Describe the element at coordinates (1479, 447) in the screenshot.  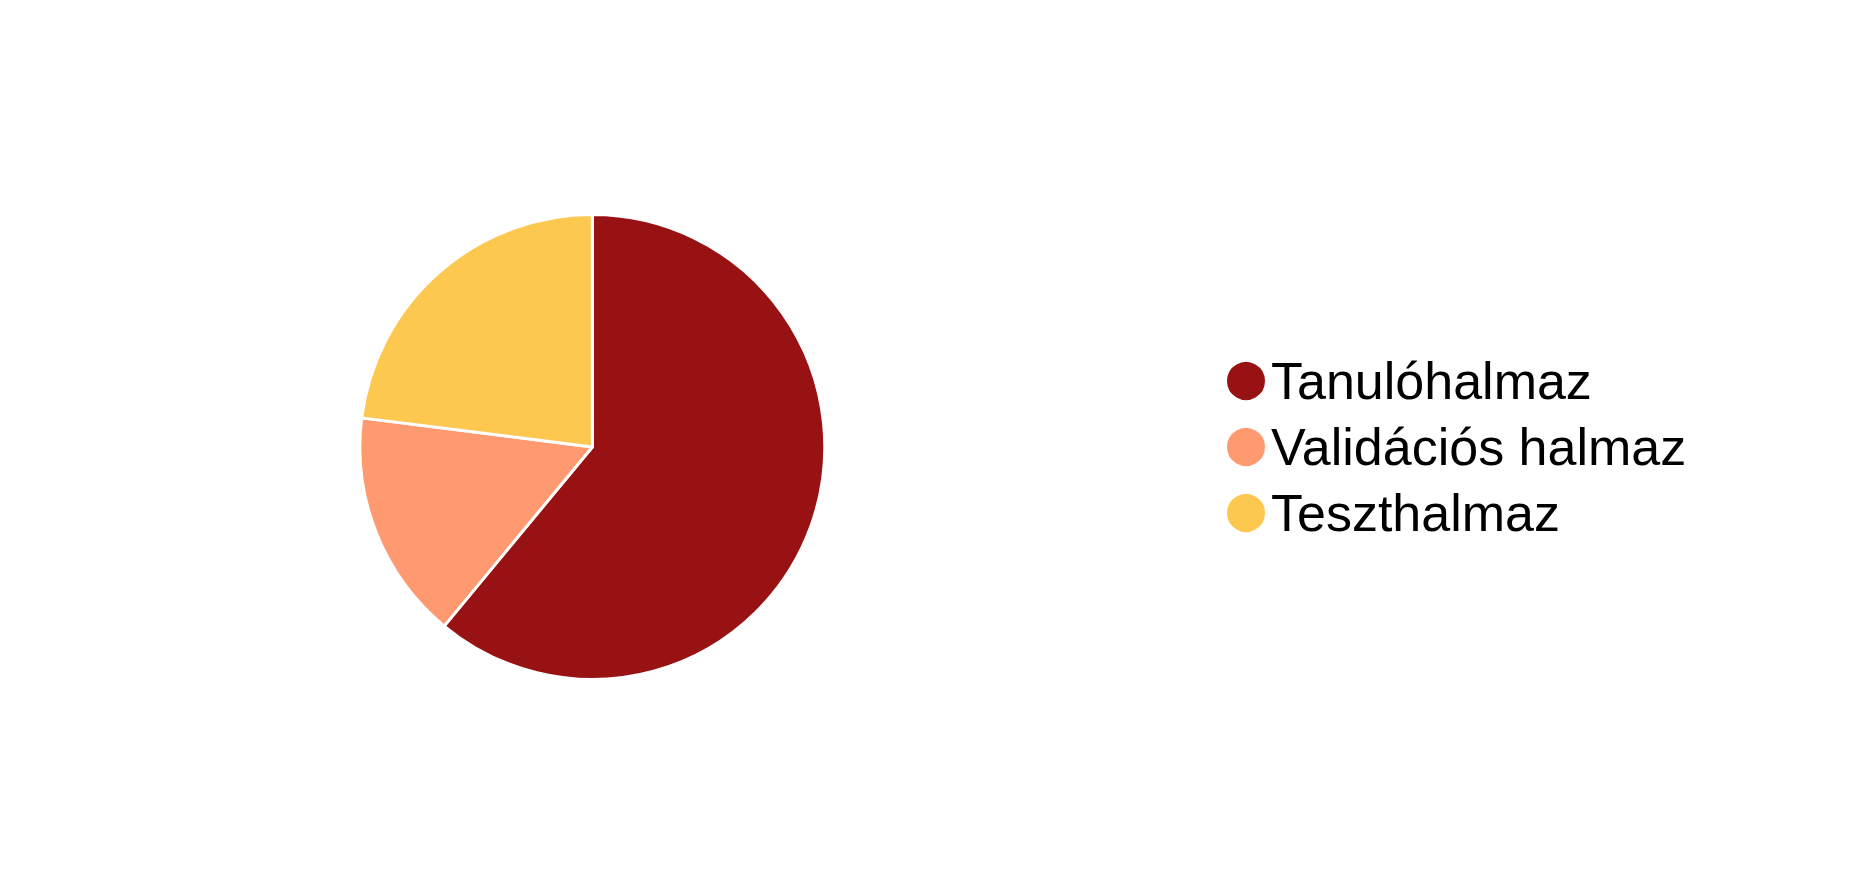
I see `legend-label: Validációs halmaz` at that location.